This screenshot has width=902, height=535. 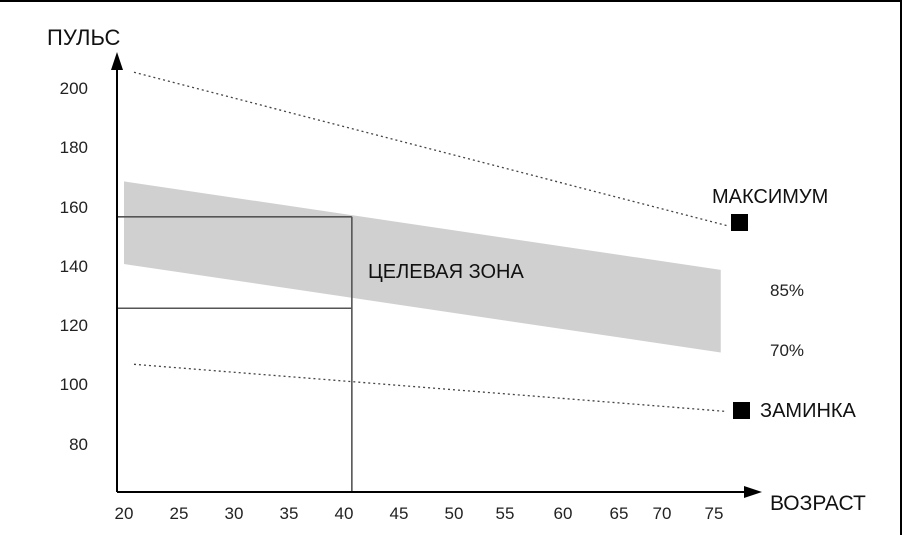 I want to click on x-tick-label: 65, so click(x=619, y=513).